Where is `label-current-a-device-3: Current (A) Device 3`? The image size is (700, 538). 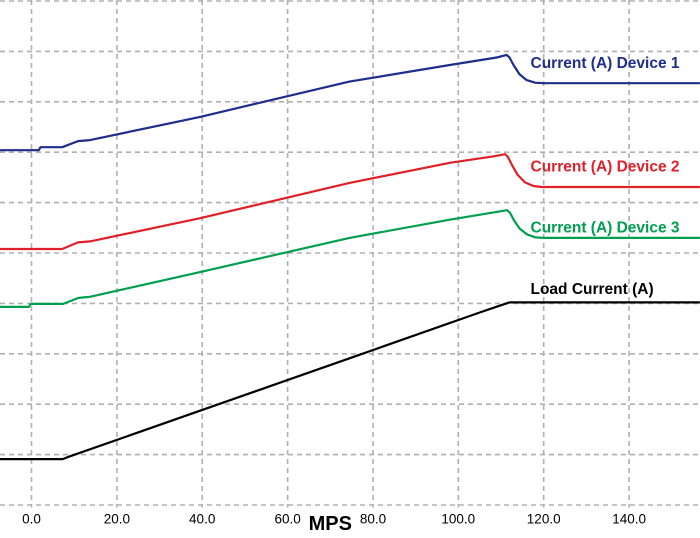
label-current-a-device-3: Current (A) Device 3 is located at coordinates (605, 227).